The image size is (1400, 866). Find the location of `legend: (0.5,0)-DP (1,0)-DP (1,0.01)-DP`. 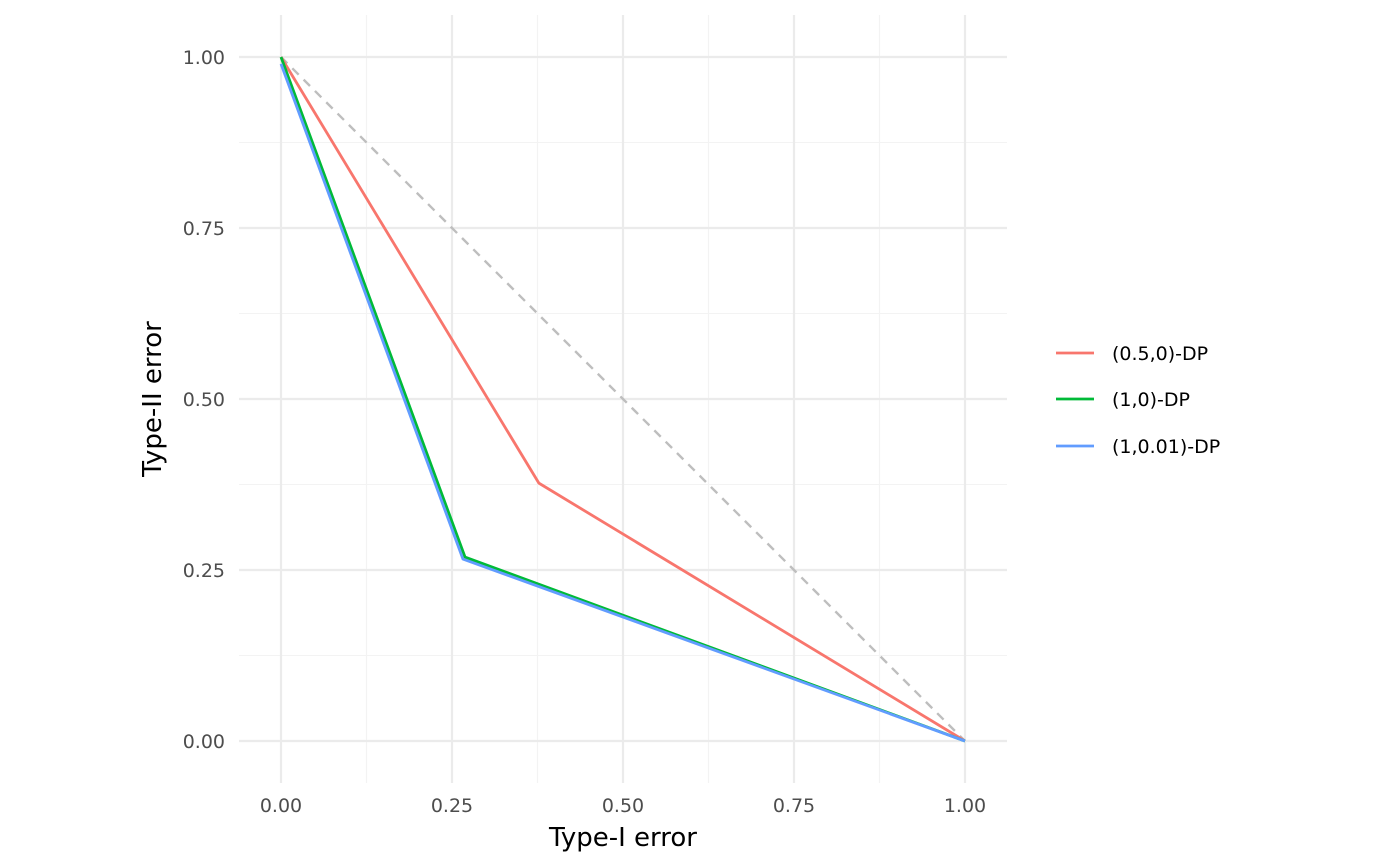

legend: (0.5,0)-DP (1,0)-DP (1,0.01)-DP is located at coordinates (1138, 400).